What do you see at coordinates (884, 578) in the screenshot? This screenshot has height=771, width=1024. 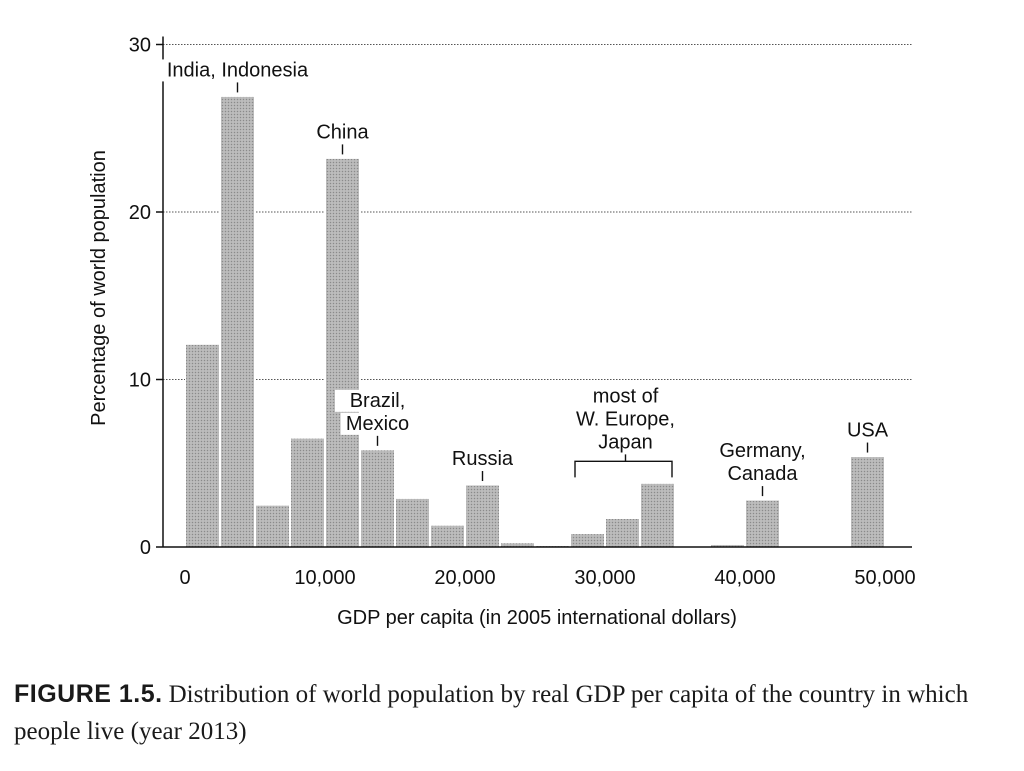 I see `x-tick-label: 50,000` at bounding box center [884, 578].